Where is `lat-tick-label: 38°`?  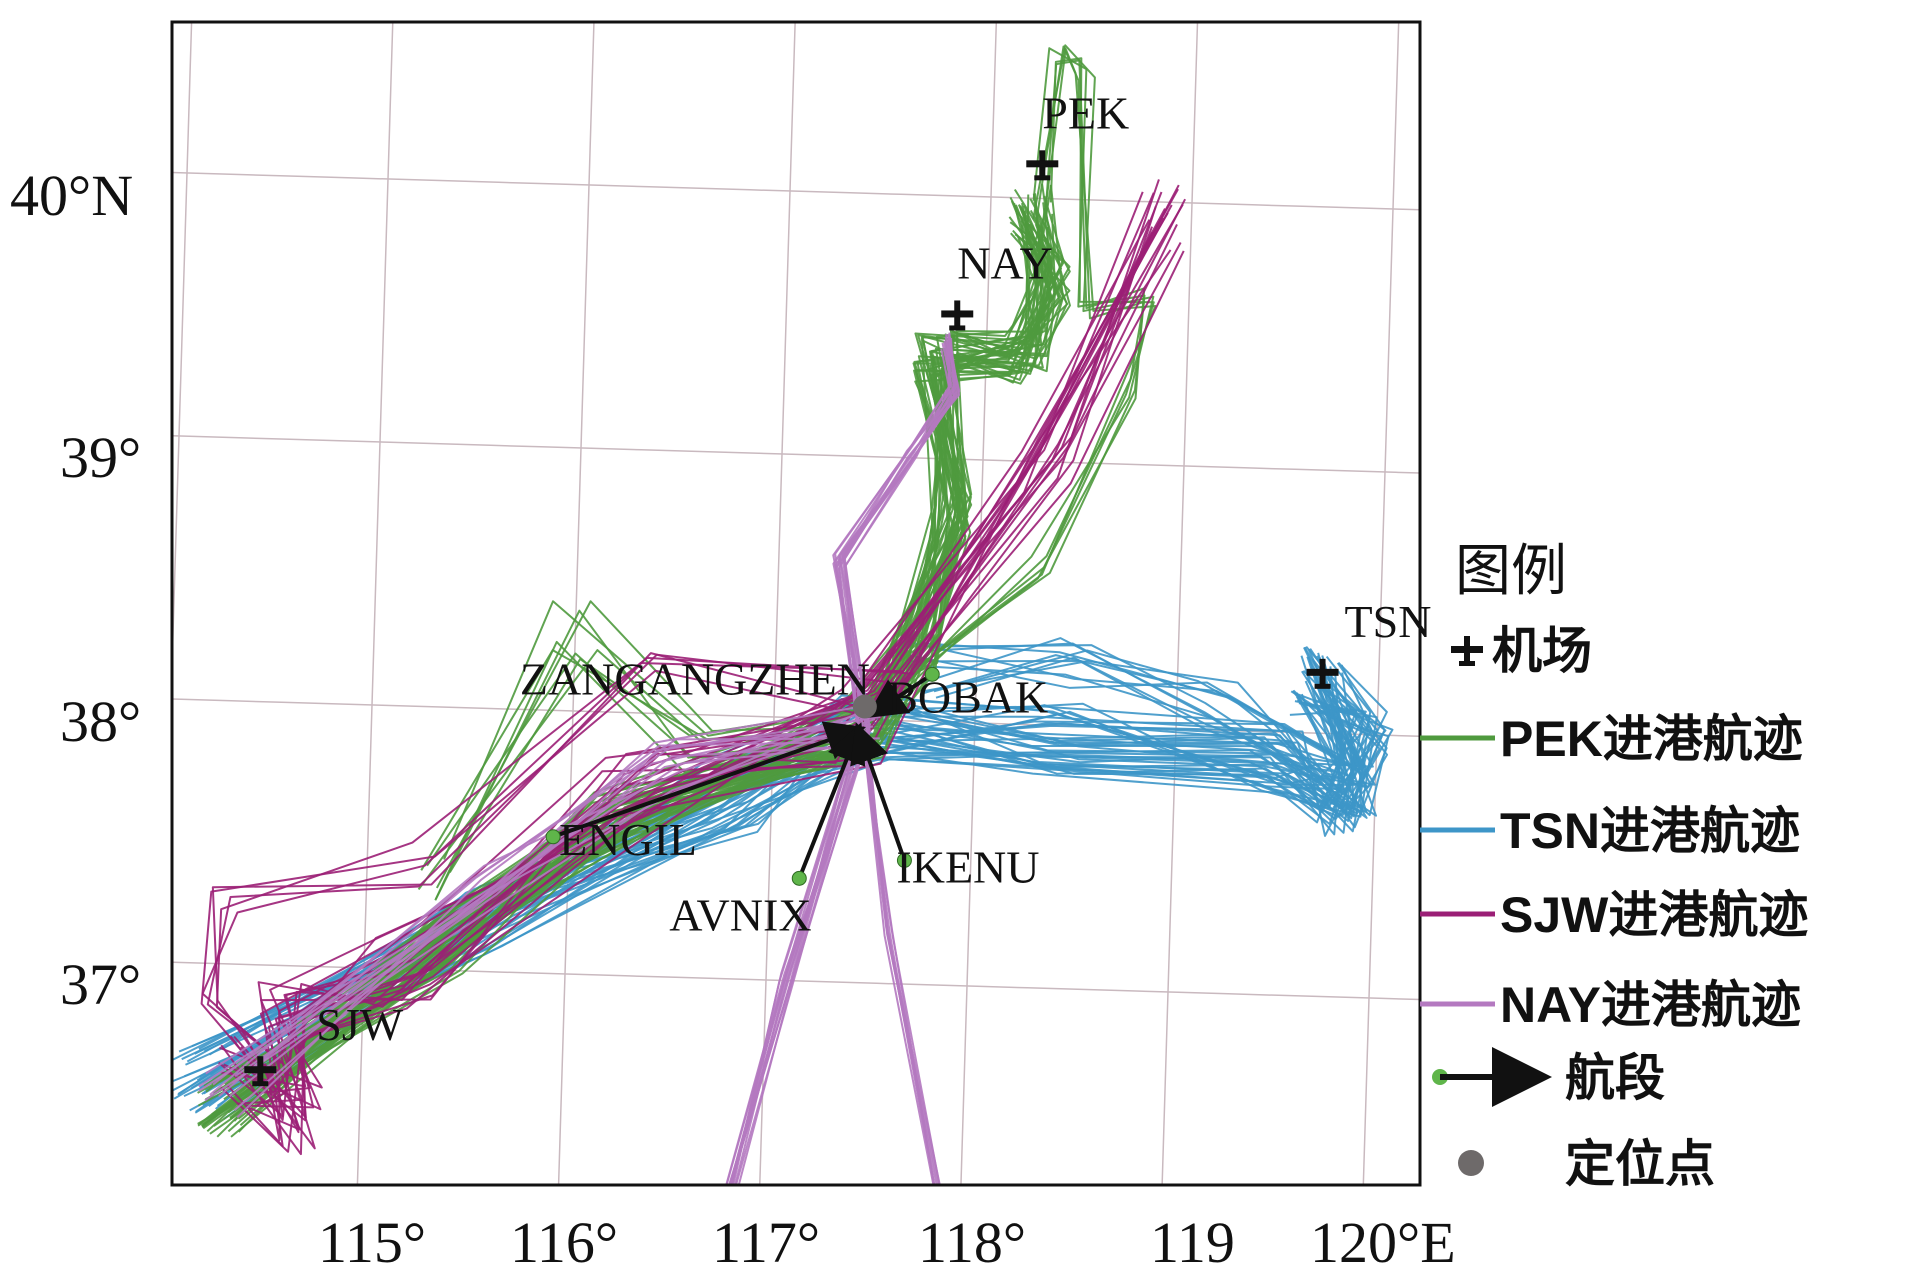 lat-tick-label: 38° is located at coordinates (100, 721).